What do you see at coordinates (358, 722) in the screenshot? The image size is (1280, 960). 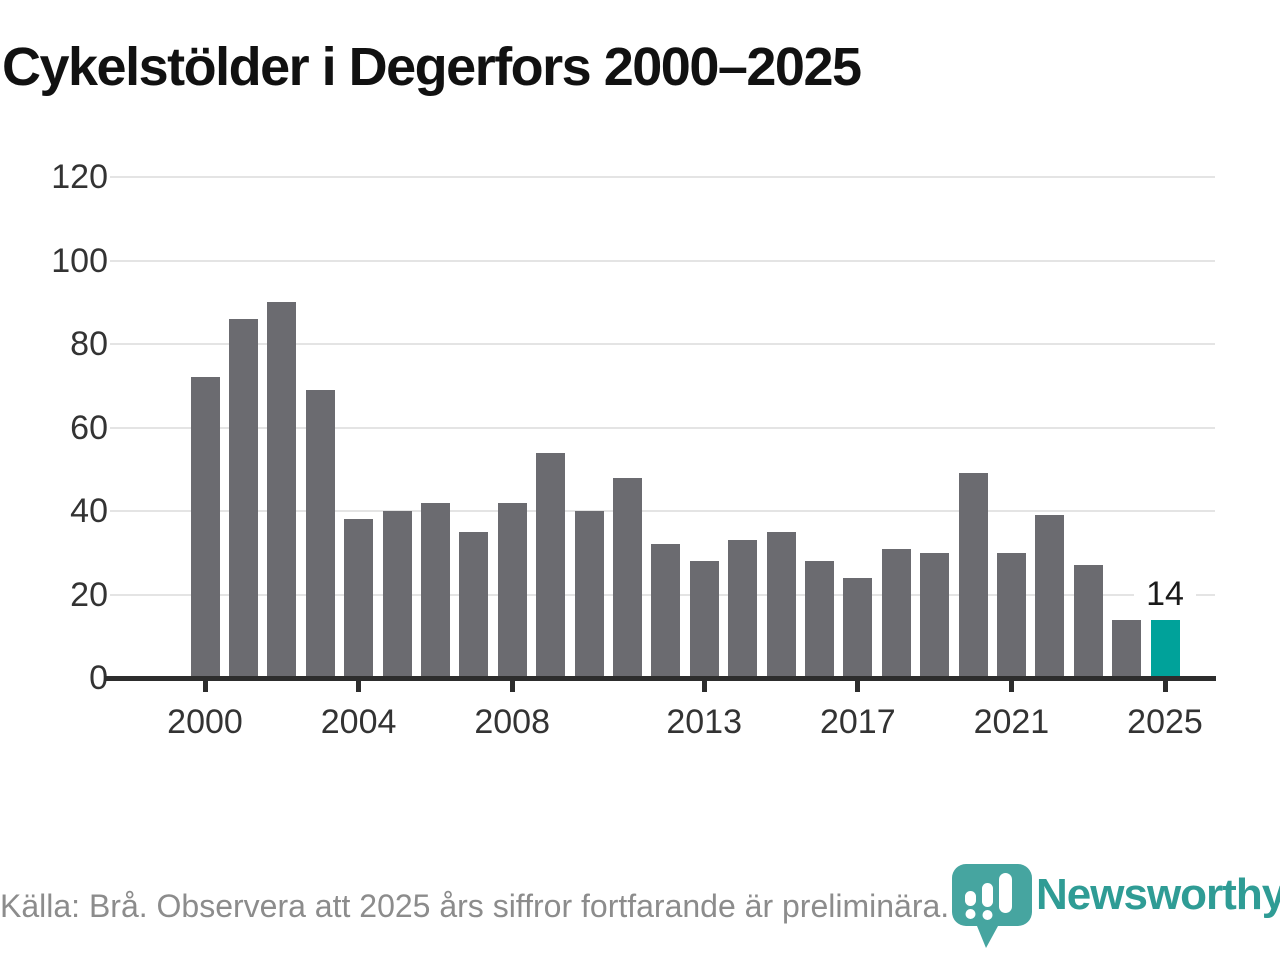 I see `x-axis-label-2004: 2004` at bounding box center [358, 722].